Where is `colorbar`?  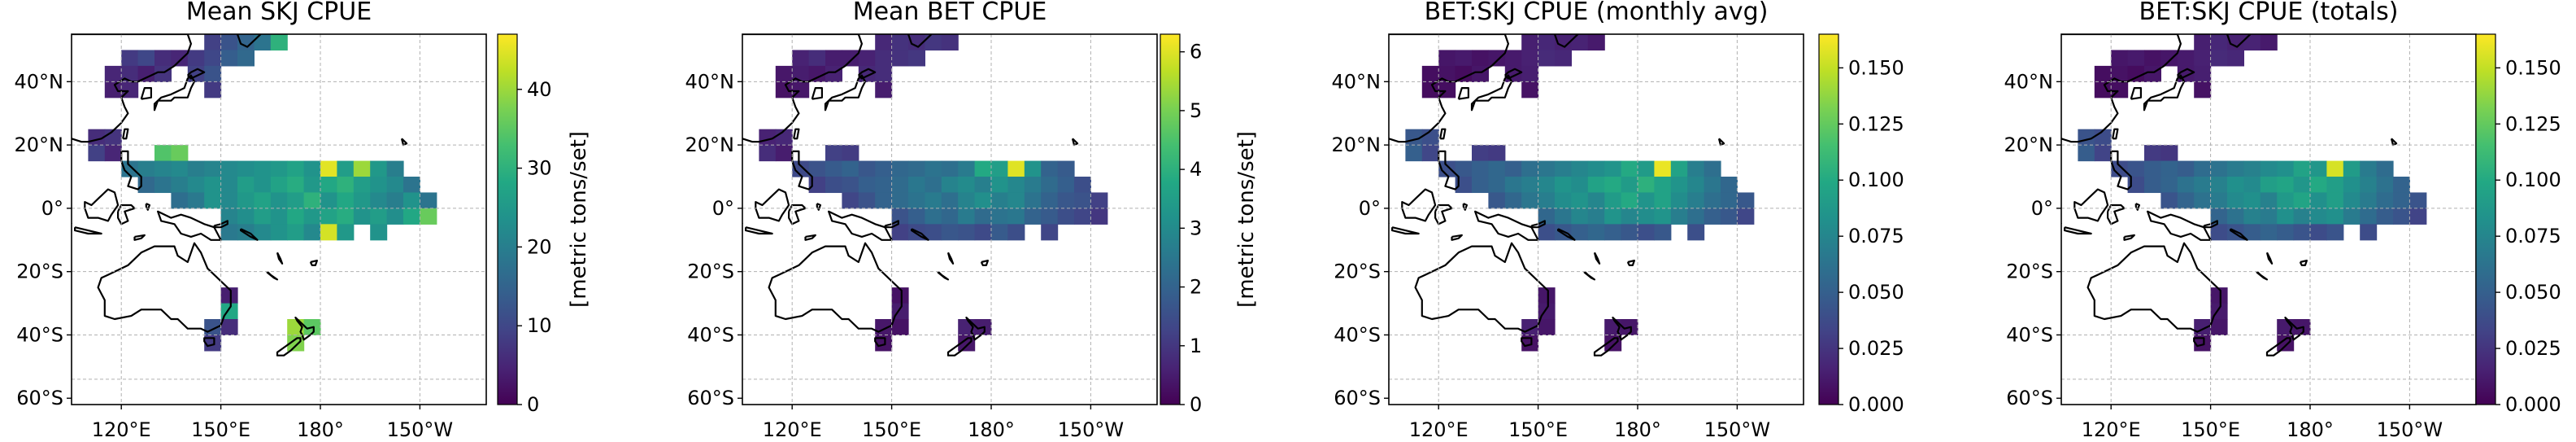 colorbar is located at coordinates (2486, 219).